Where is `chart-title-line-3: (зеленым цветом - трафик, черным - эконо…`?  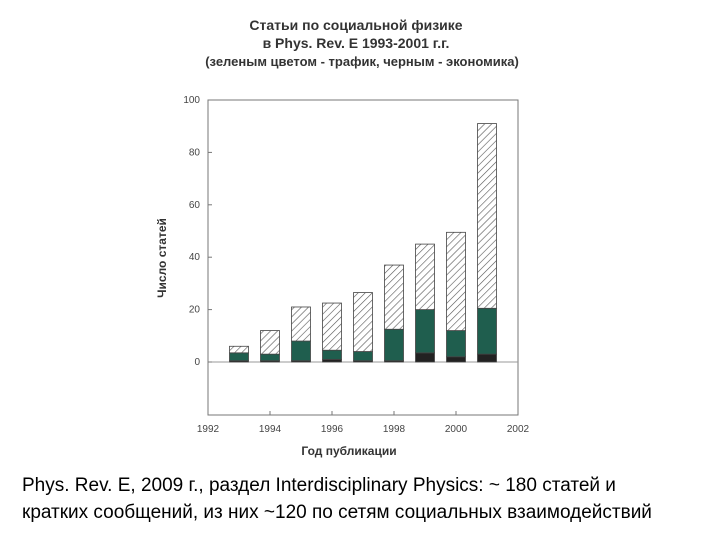
chart-title-line-3: (зеленым цветом - трафик, черным - эконо… is located at coordinates (362, 61).